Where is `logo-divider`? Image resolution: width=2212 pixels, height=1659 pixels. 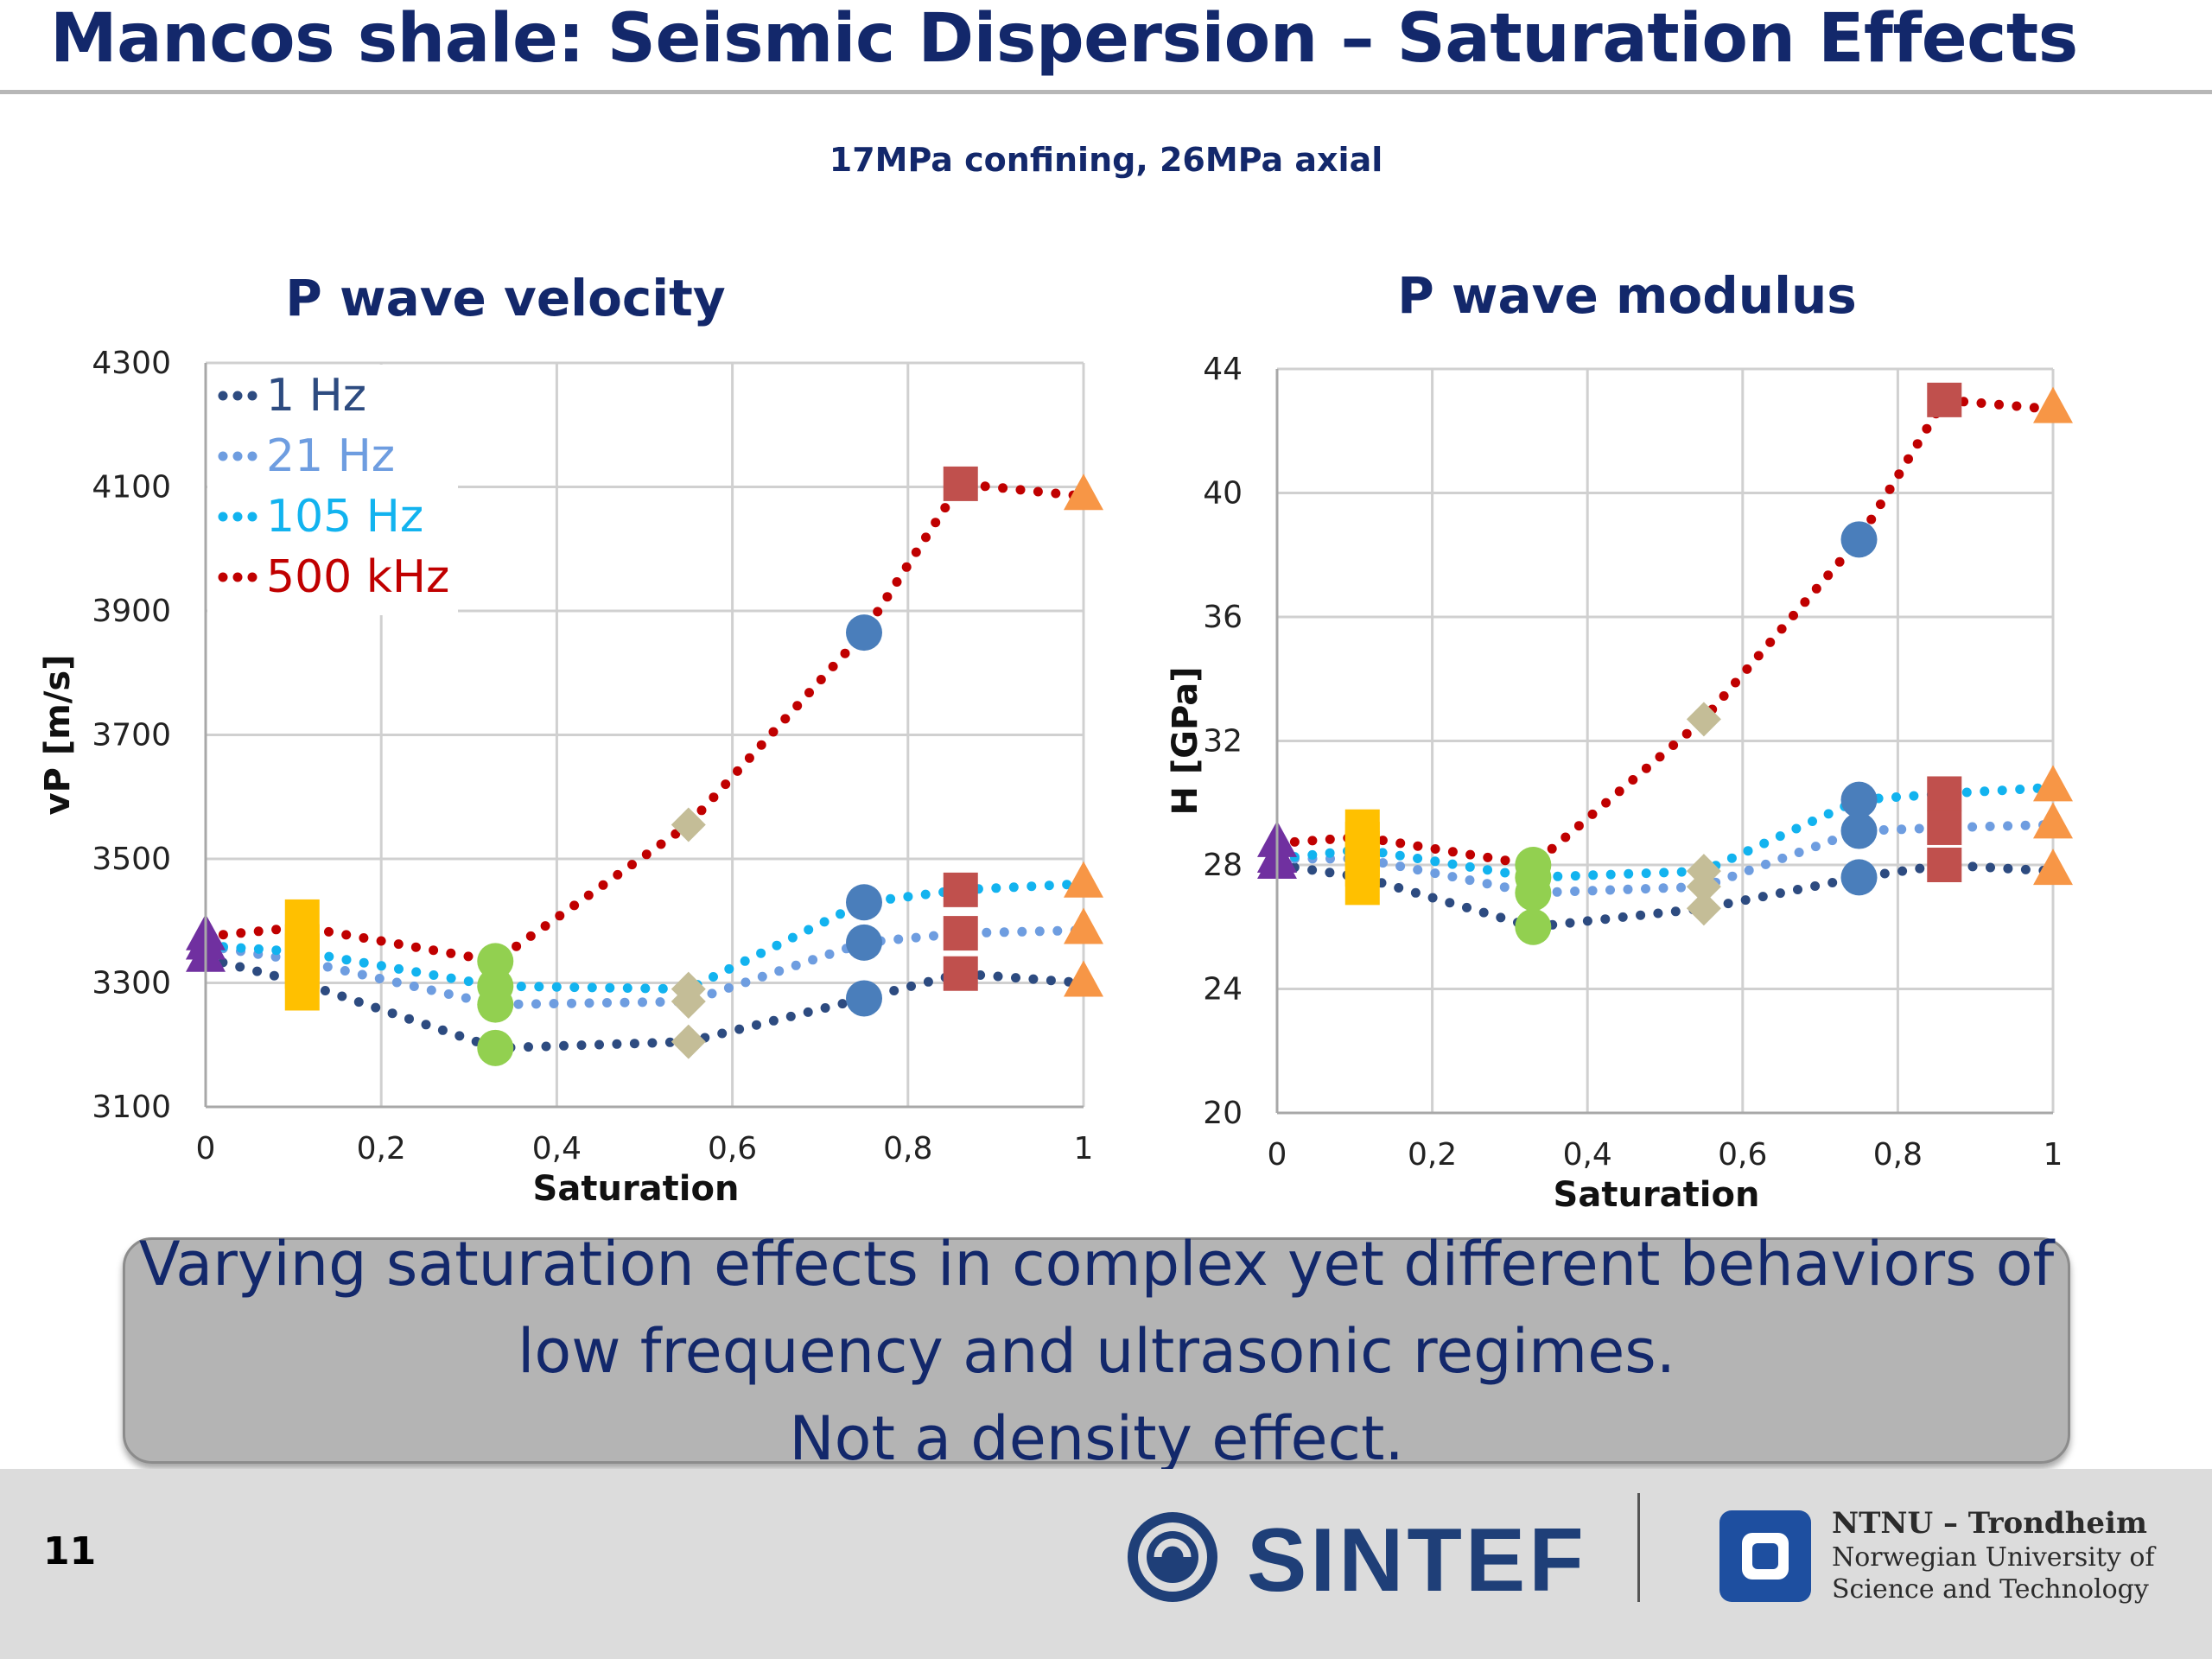 logo-divider is located at coordinates (1638, 1547).